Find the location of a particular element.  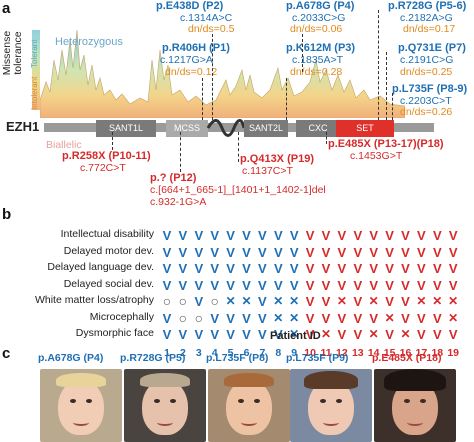

connector-r258x is located at coordinates (112, 141).